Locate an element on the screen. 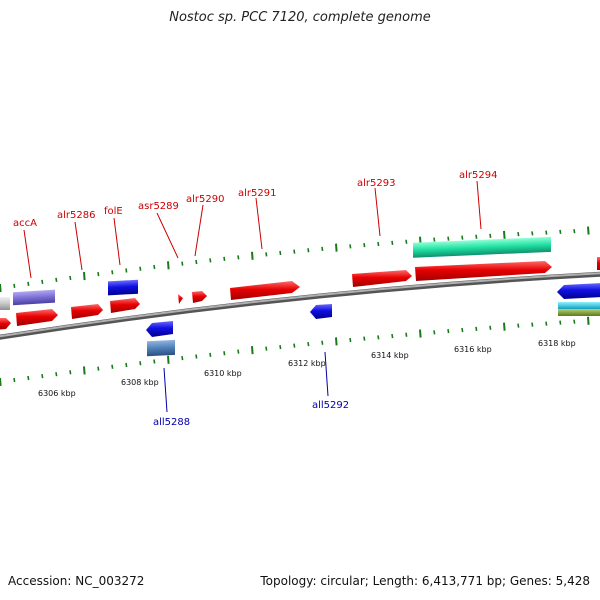 This screenshot has width=600, height=600. gene-label-asr5289: asr5289 is located at coordinates (158, 206).